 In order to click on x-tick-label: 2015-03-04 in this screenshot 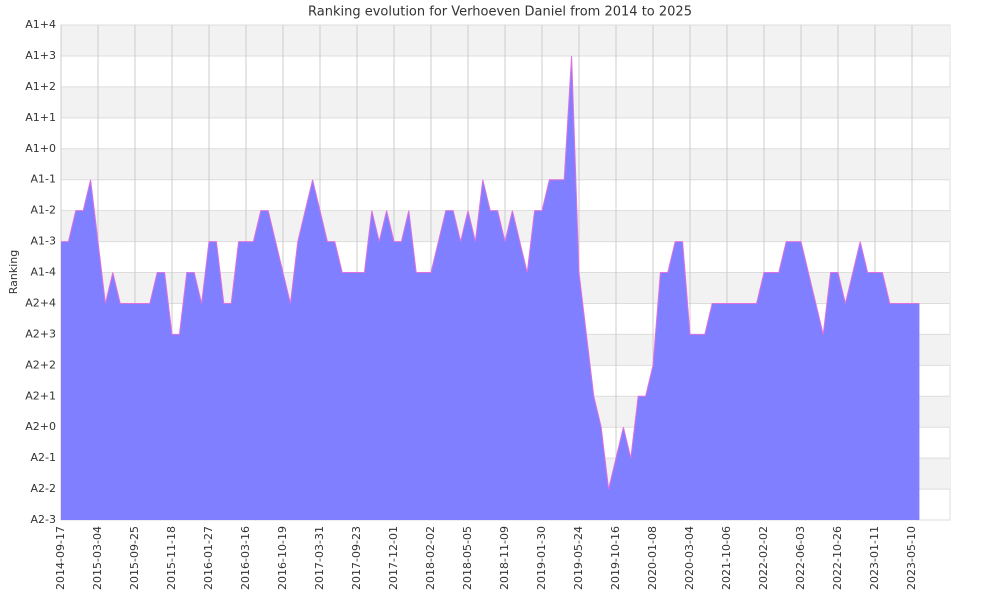, I will do `click(97, 558)`.